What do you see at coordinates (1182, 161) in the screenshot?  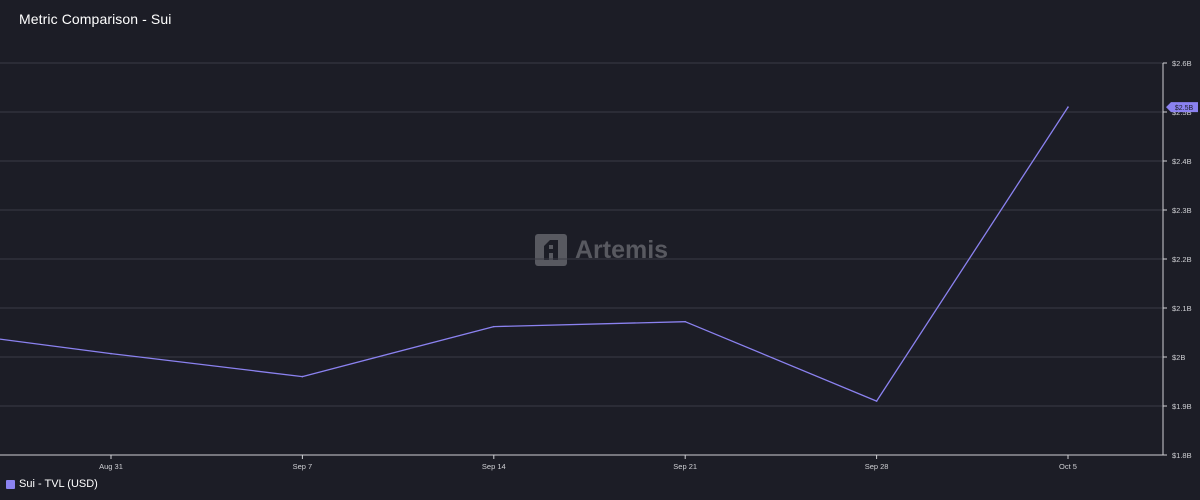 I see `y-tick-label: $2.4B` at bounding box center [1182, 161].